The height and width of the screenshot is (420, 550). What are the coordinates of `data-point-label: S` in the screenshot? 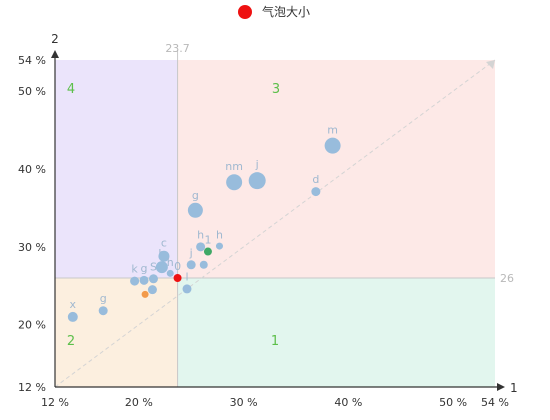 It's located at (153, 266).